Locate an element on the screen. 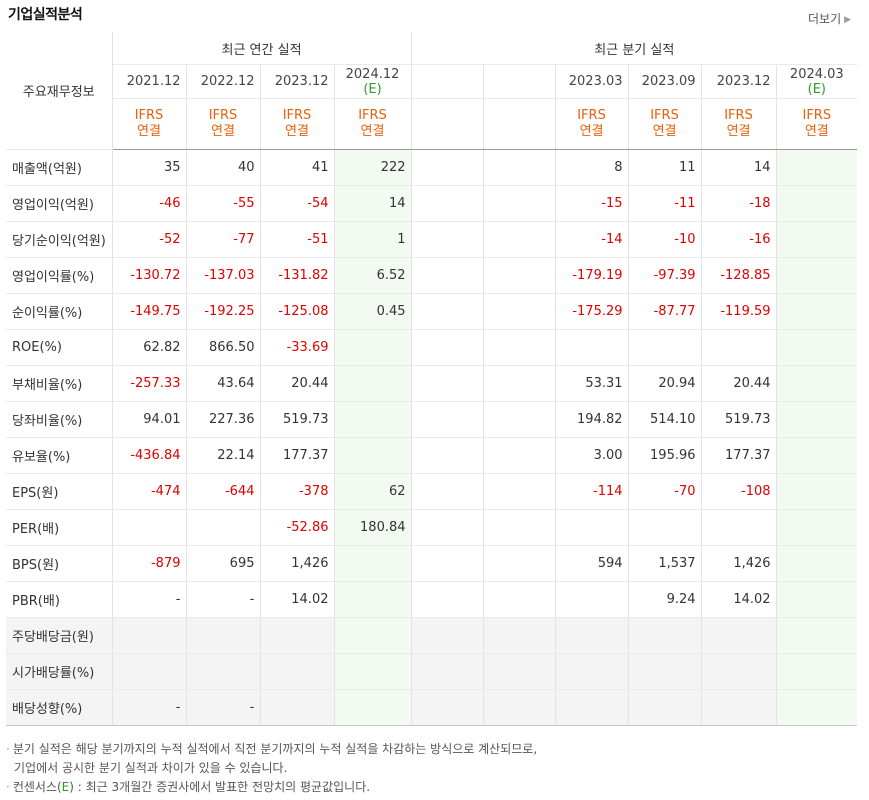 Image resolution: width=869 pixels, height=800 pixels. row-label: BPS(원) is located at coordinates (59, 563).